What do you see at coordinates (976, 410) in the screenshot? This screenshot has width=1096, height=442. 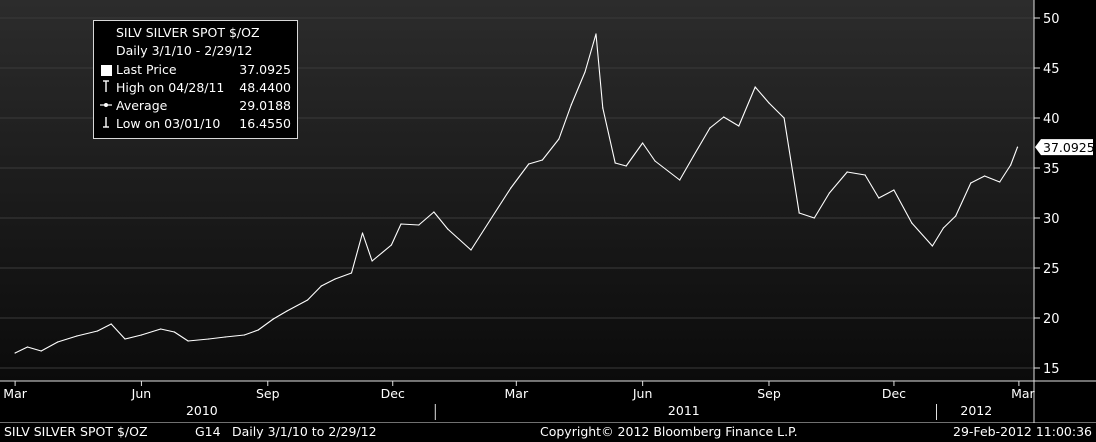 I see `x-year-label: 2012` at bounding box center [976, 410].